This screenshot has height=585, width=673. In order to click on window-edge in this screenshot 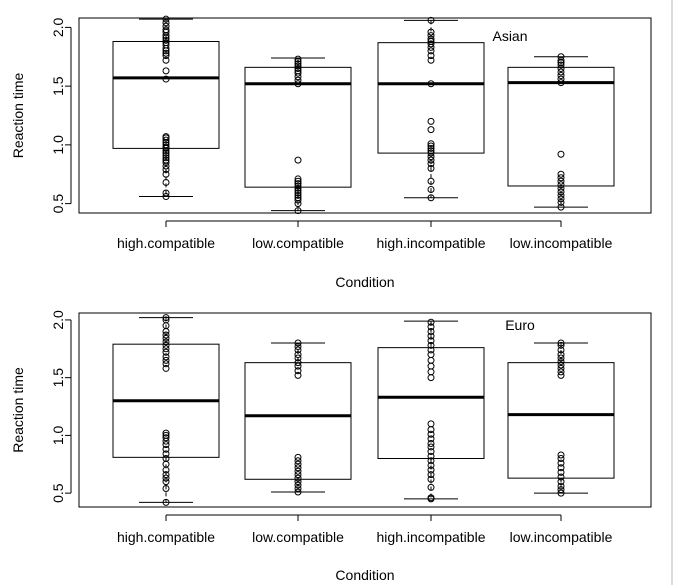, I will do `click(672, 292)`.